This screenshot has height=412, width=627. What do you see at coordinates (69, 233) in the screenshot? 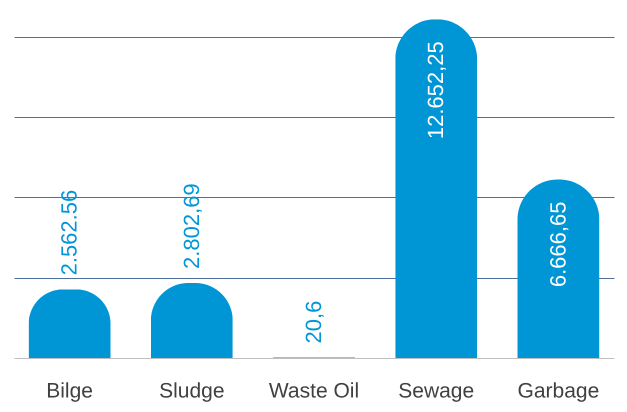
I see `data-label: 2.562.56` at bounding box center [69, 233].